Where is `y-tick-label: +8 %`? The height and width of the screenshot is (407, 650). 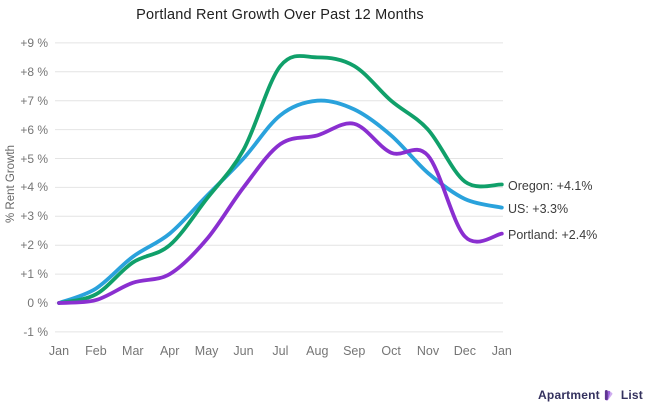
y-tick-label: +8 % is located at coordinates (34, 71).